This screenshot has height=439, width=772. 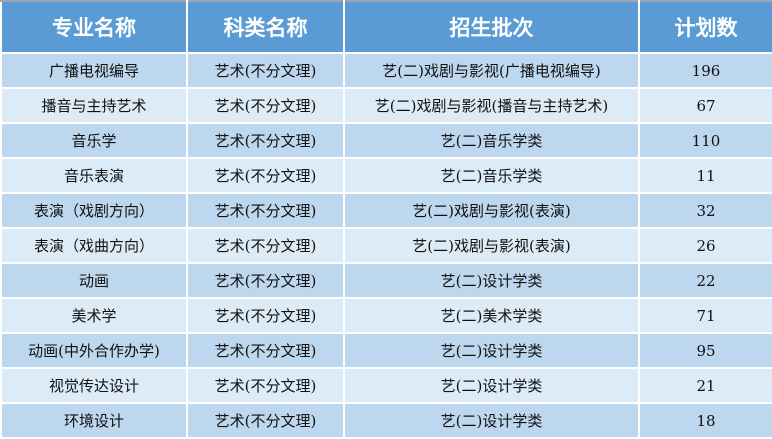 I want to click on column-header-category-name: 科类名称, so click(x=265, y=27).